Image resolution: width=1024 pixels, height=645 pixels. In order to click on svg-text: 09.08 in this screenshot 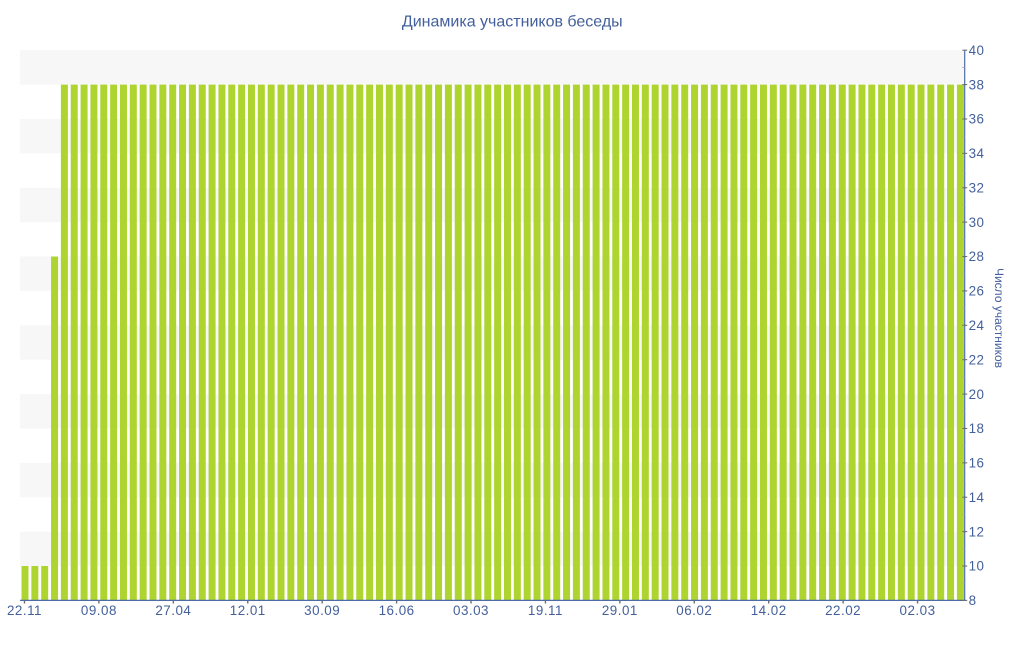, I will do `click(99, 610)`.